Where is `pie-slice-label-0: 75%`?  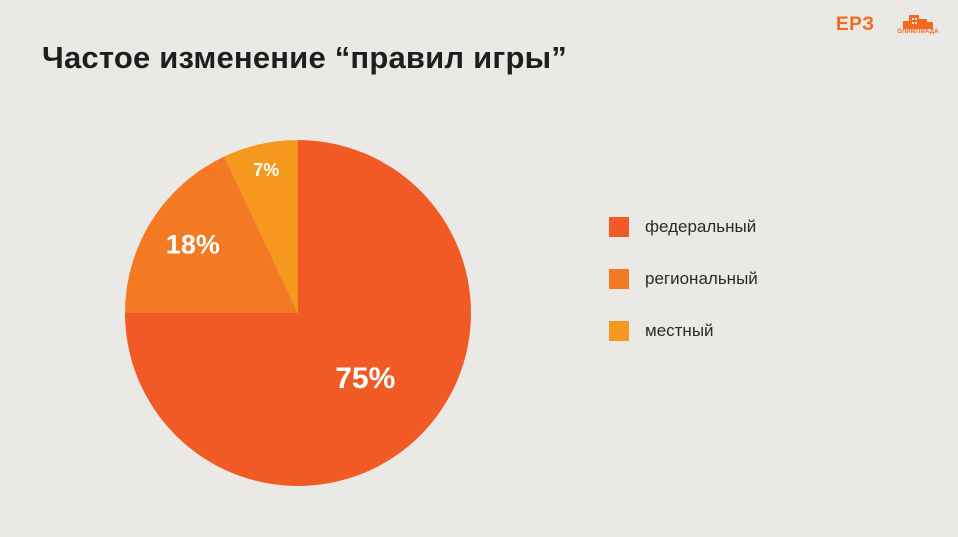
pie-slice-label-0: 75% is located at coordinates (365, 378).